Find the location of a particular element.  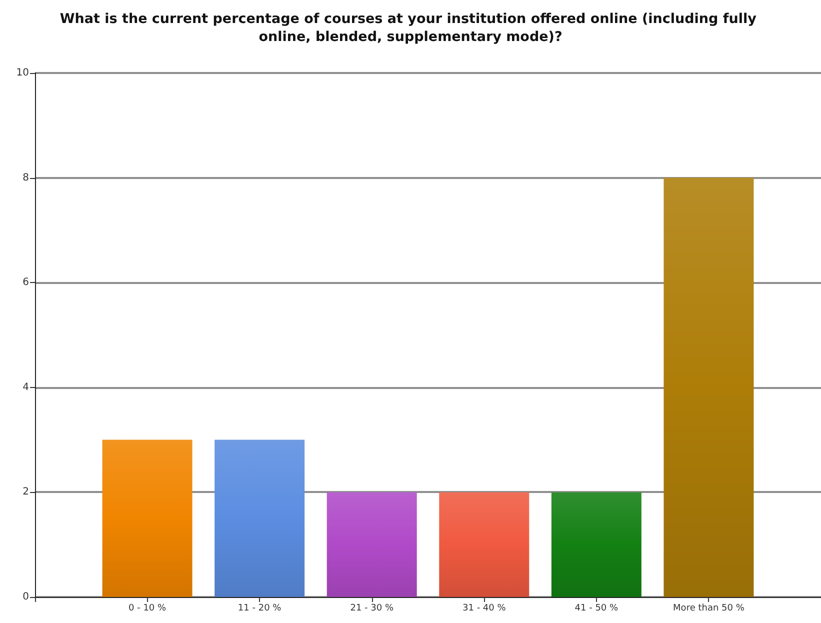

y-tick-label: 8 is located at coordinates (25, 178).